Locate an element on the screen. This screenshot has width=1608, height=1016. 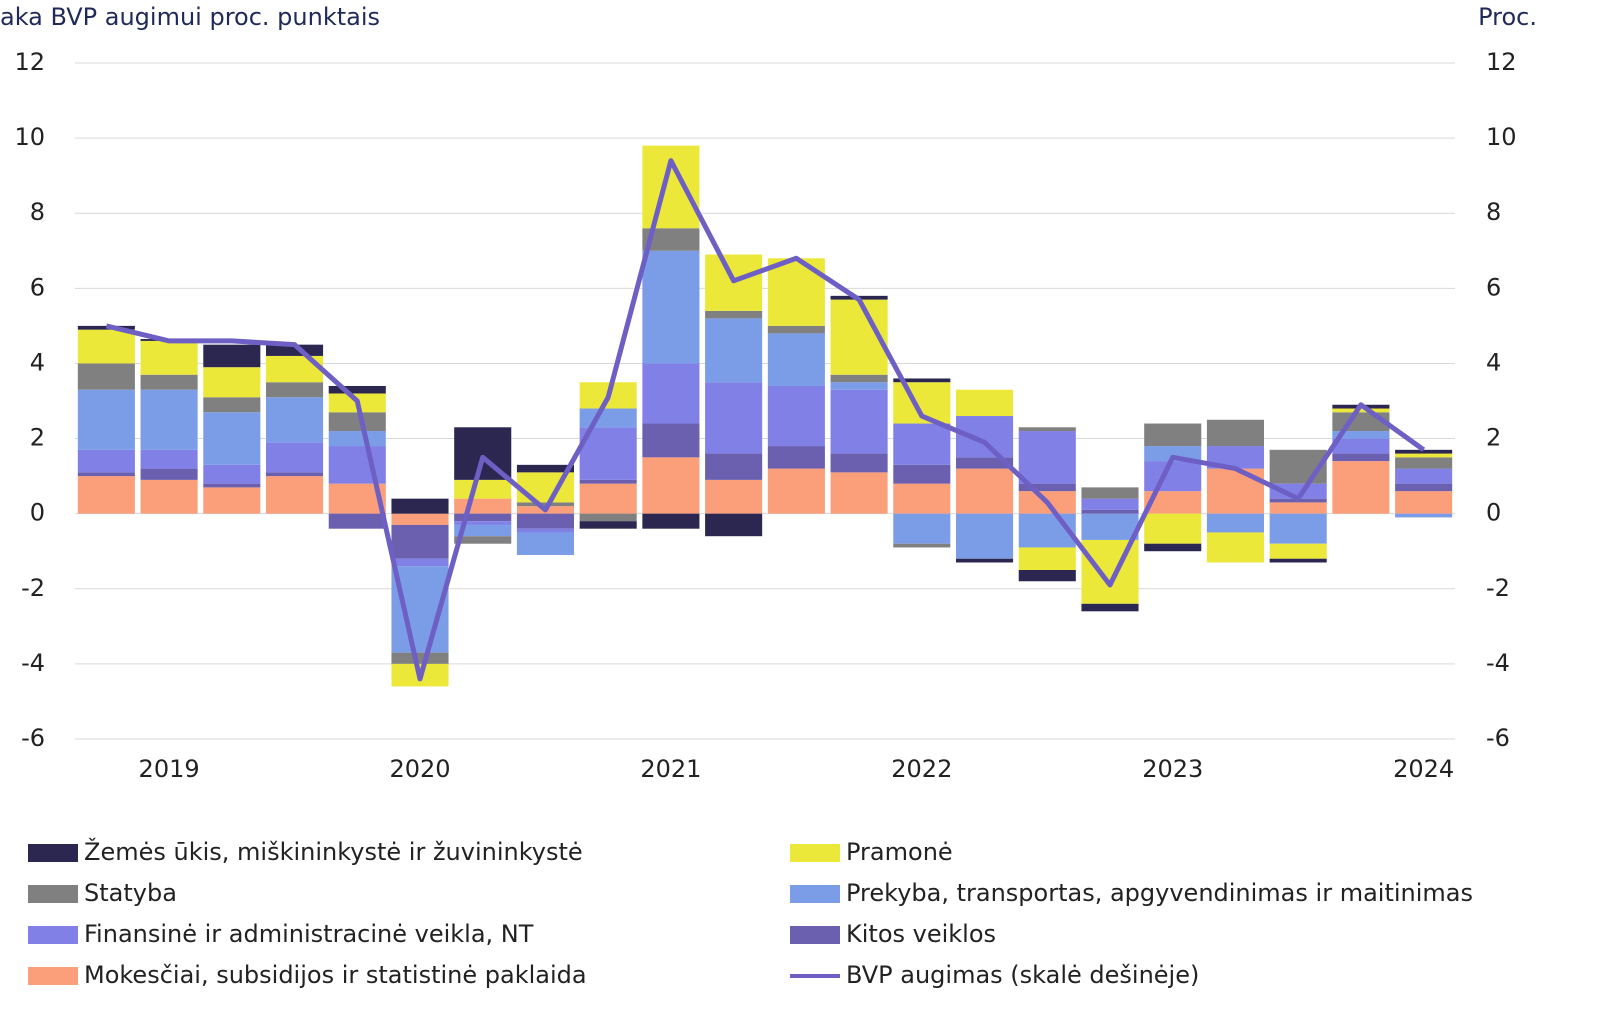
y2-tick-label: -2 is located at coordinates (1498, 588).